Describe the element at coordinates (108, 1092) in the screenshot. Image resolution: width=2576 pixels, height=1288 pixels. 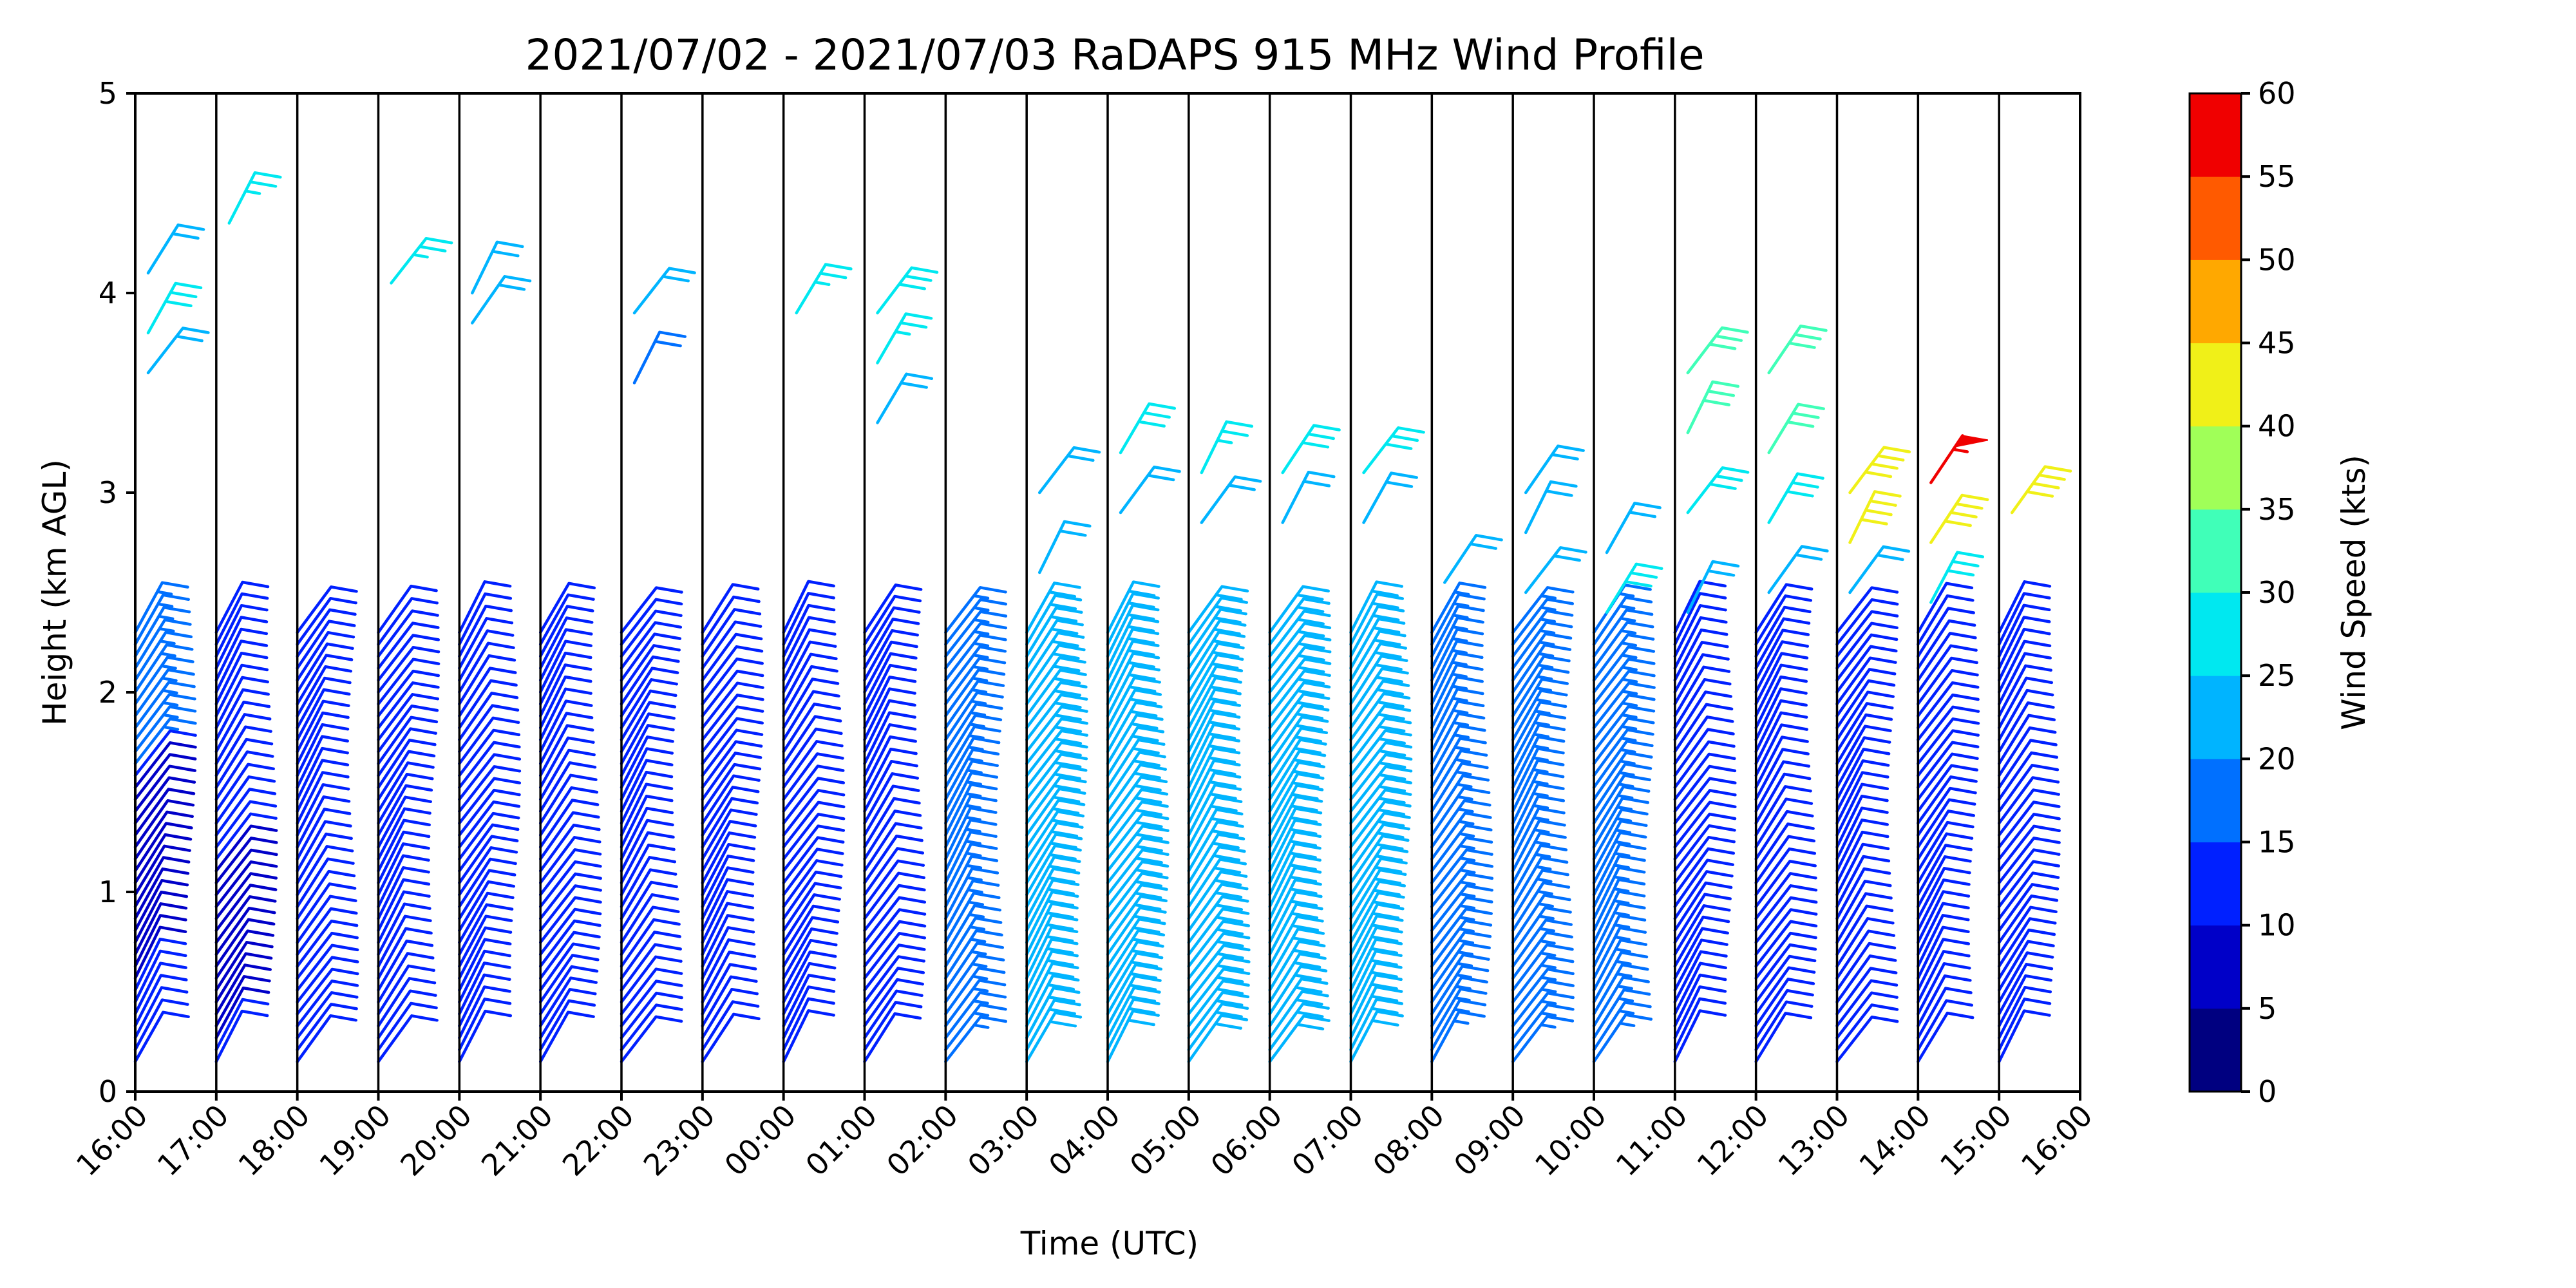
I see `y-tick-label: 0` at that location.